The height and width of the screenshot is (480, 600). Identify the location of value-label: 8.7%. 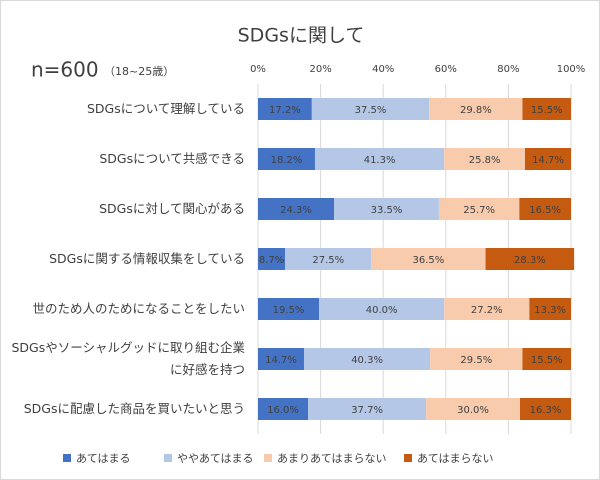
(271, 260).